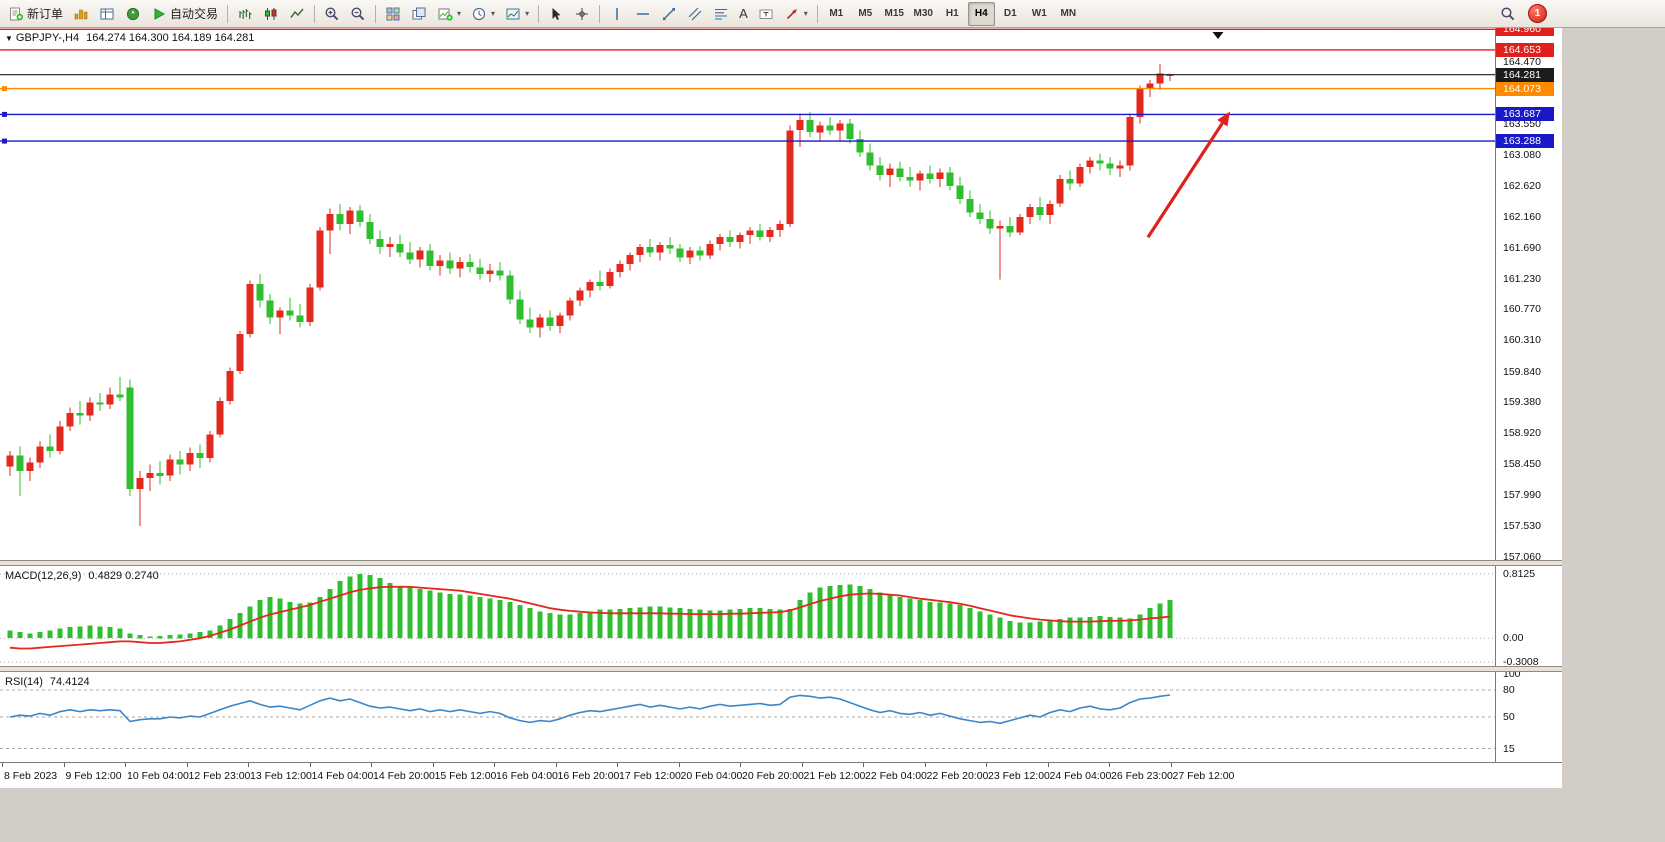 This screenshot has width=1665, height=842. What do you see at coordinates (952, 13) in the screenshot?
I see `timeframe-button-h1: H1` at bounding box center [952, 13].